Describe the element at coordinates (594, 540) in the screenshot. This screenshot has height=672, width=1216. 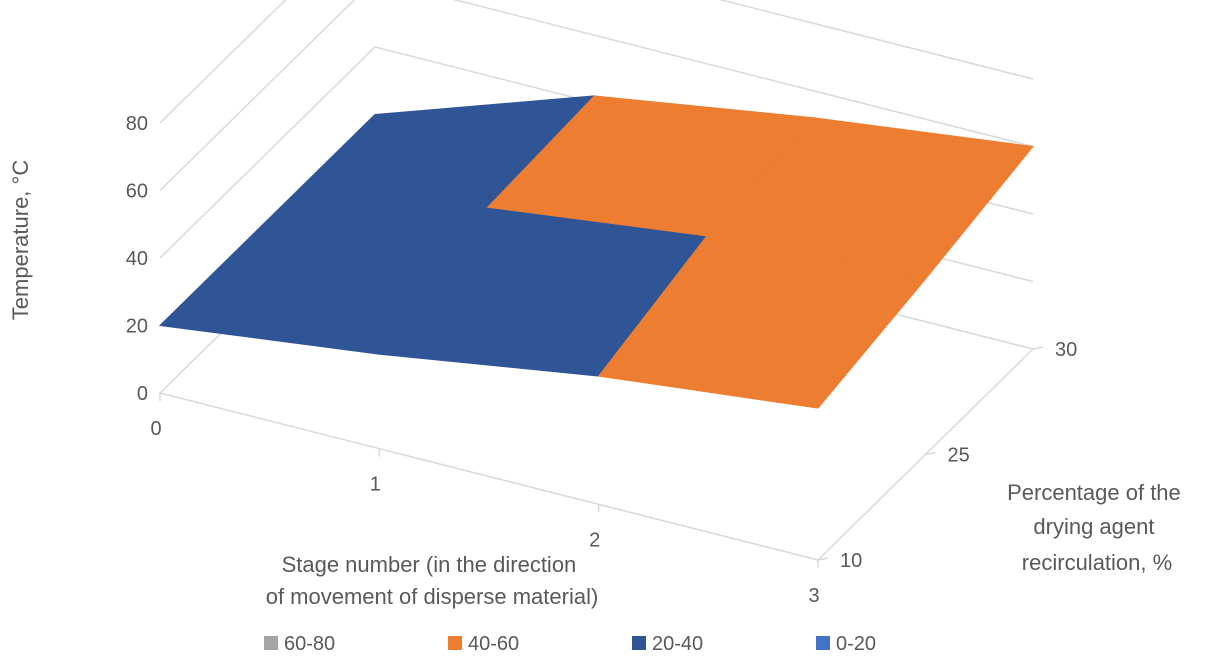
I see `x-tick-label: 2` at that location.